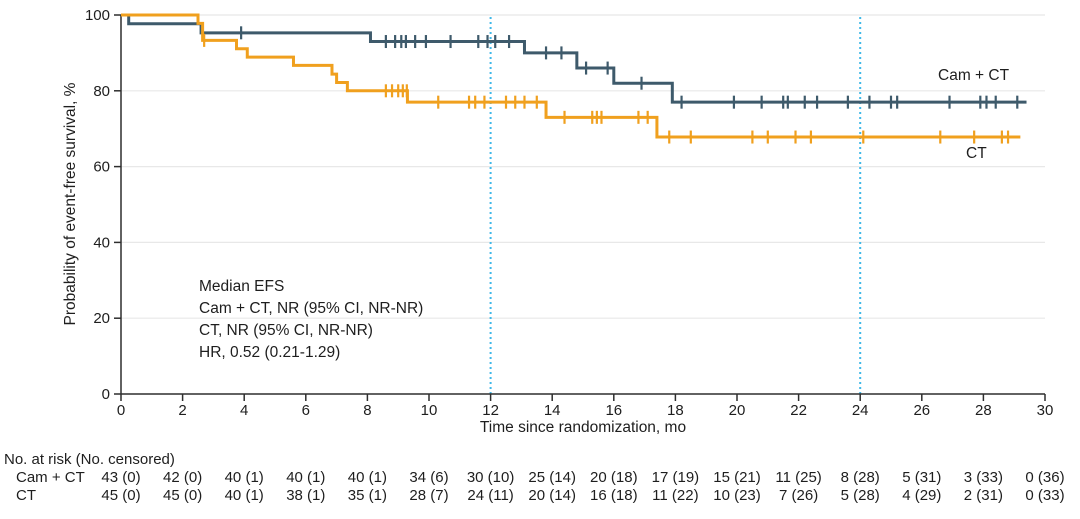 The width and height of the screenshot is (1080, 519). What do you see at coordinates (101, 91) in the screenshot?
I see `y-tick-label: 80` at bounding box center [101, 91].